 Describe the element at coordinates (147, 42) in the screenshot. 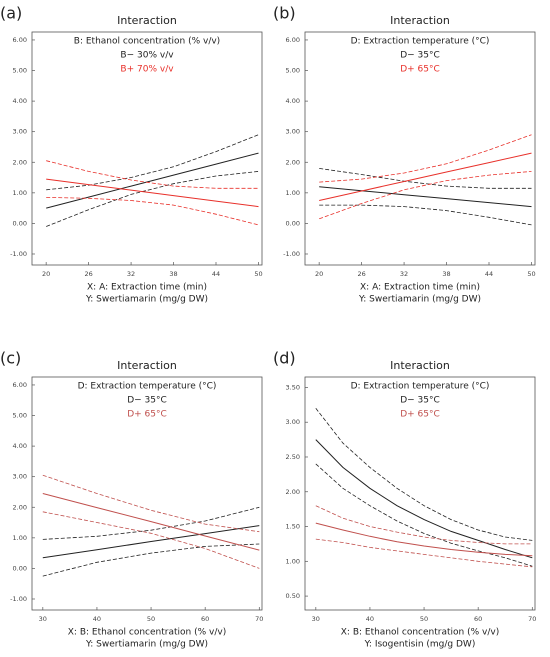

I see `legend-title: B: Ethanol concentration (% v/v)` at that location.